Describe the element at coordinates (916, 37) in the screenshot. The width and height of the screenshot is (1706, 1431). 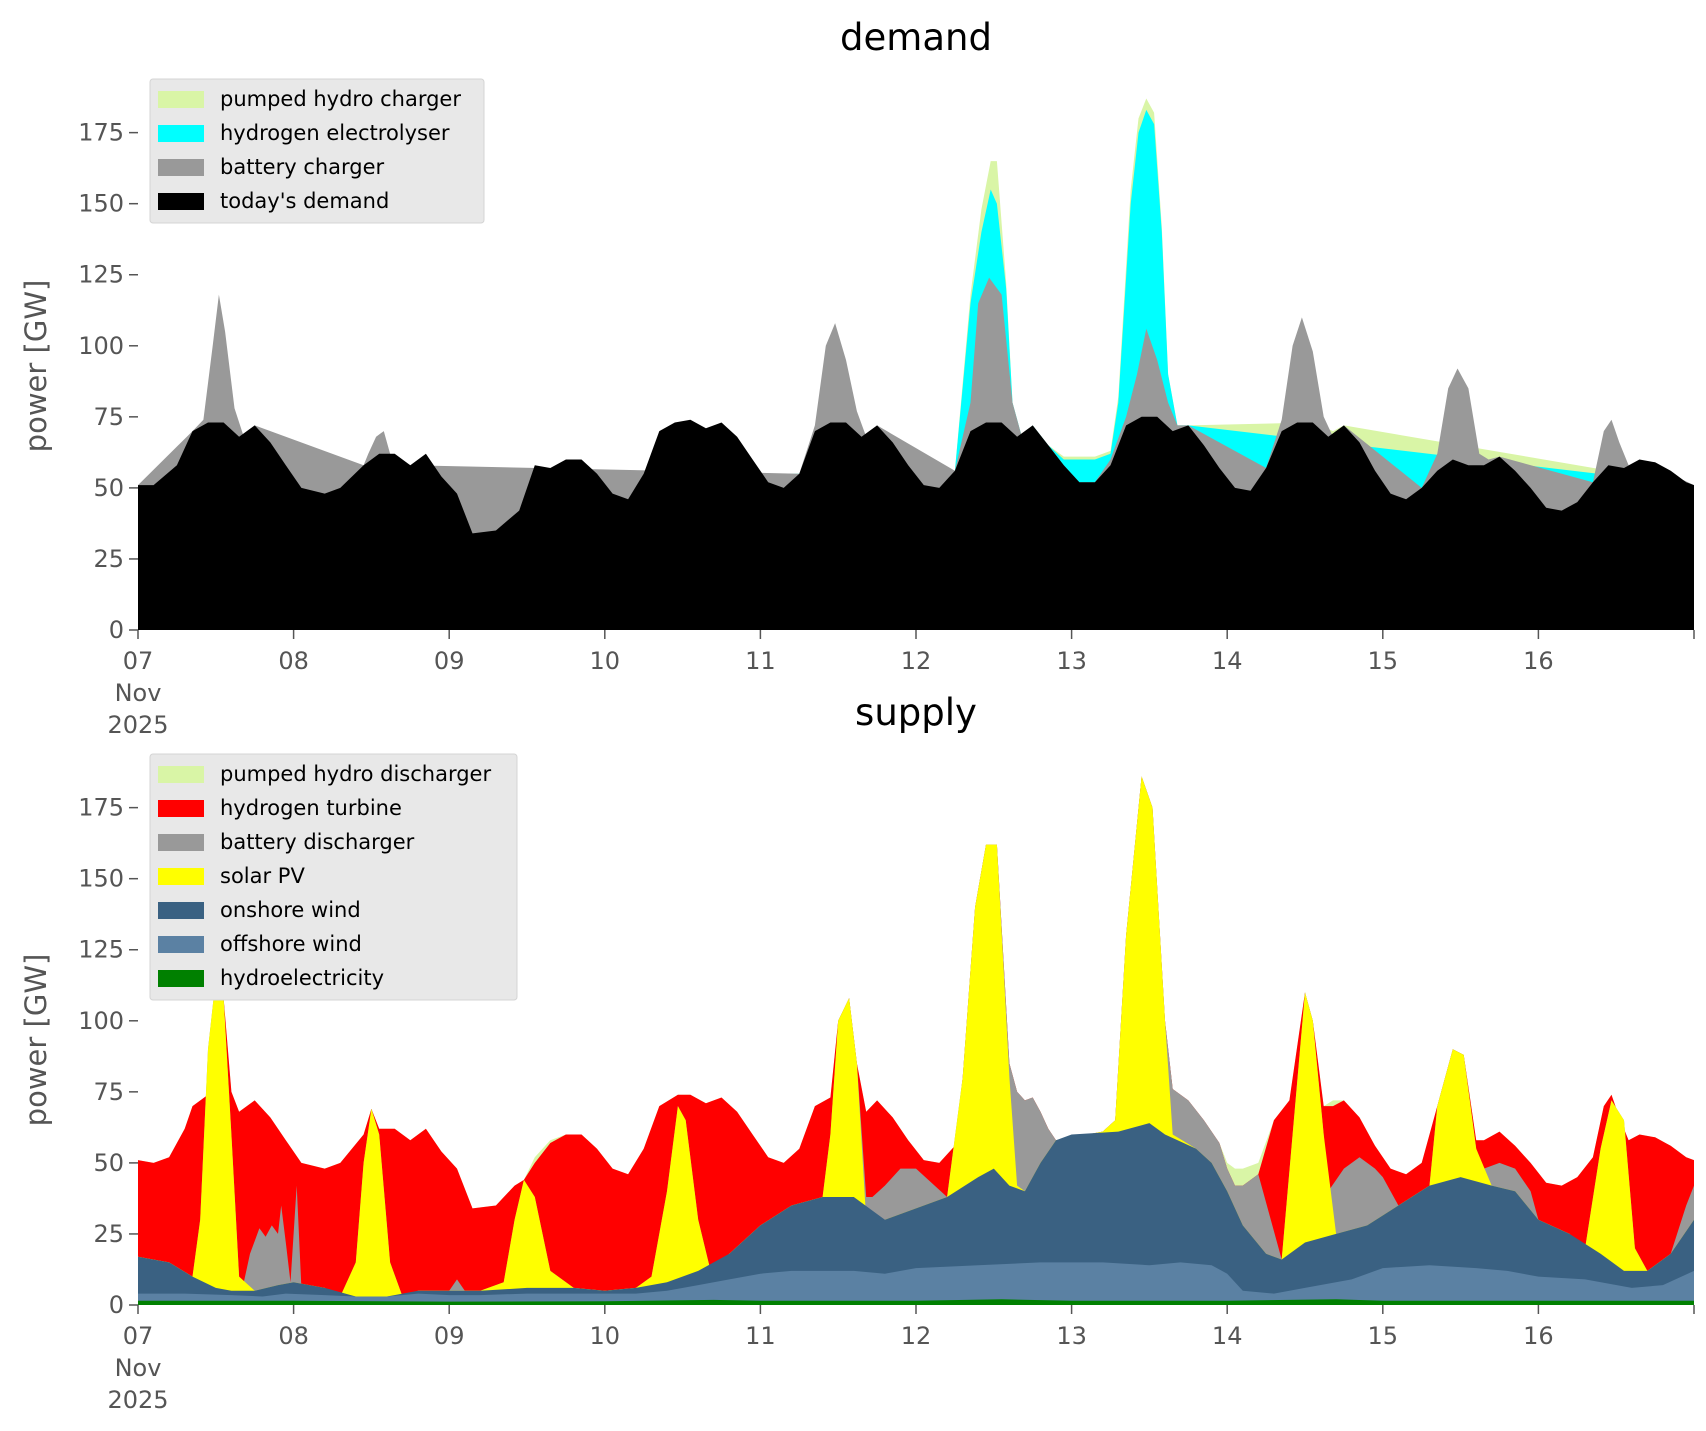
I see `chart-title: demand` at that location.